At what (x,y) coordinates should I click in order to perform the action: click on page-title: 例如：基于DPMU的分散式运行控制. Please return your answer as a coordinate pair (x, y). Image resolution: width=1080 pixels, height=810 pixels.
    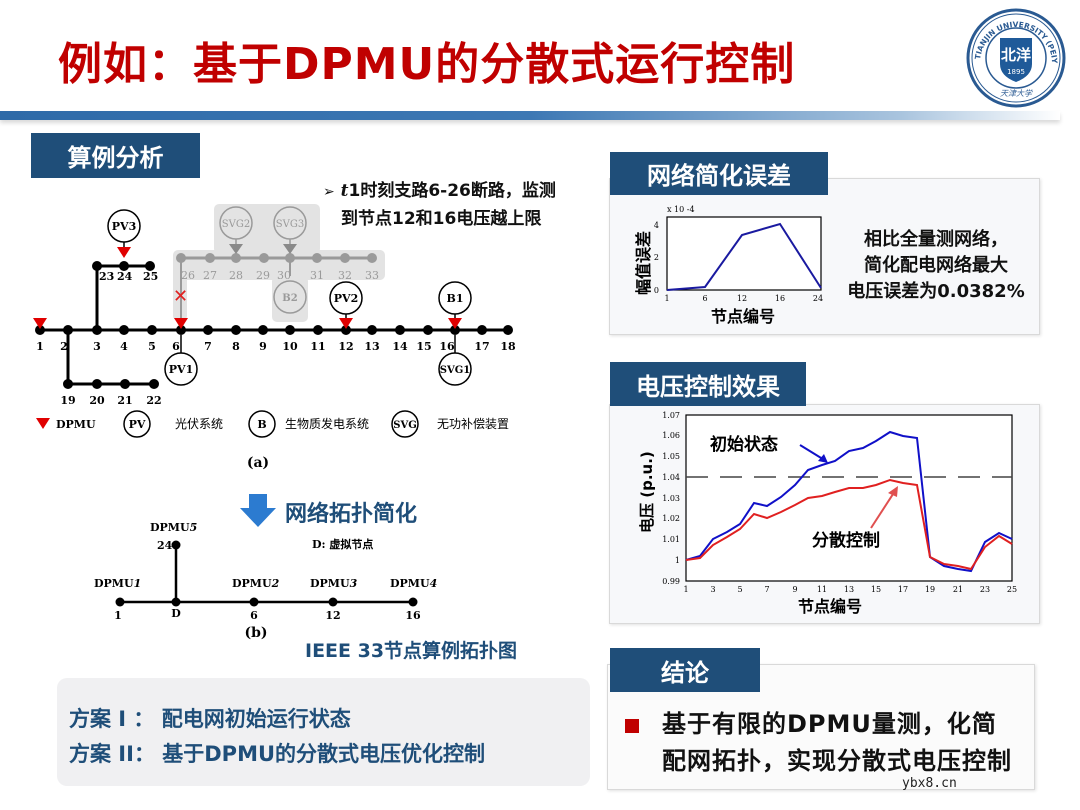
    Looking at the image, I should click on (427, 64).